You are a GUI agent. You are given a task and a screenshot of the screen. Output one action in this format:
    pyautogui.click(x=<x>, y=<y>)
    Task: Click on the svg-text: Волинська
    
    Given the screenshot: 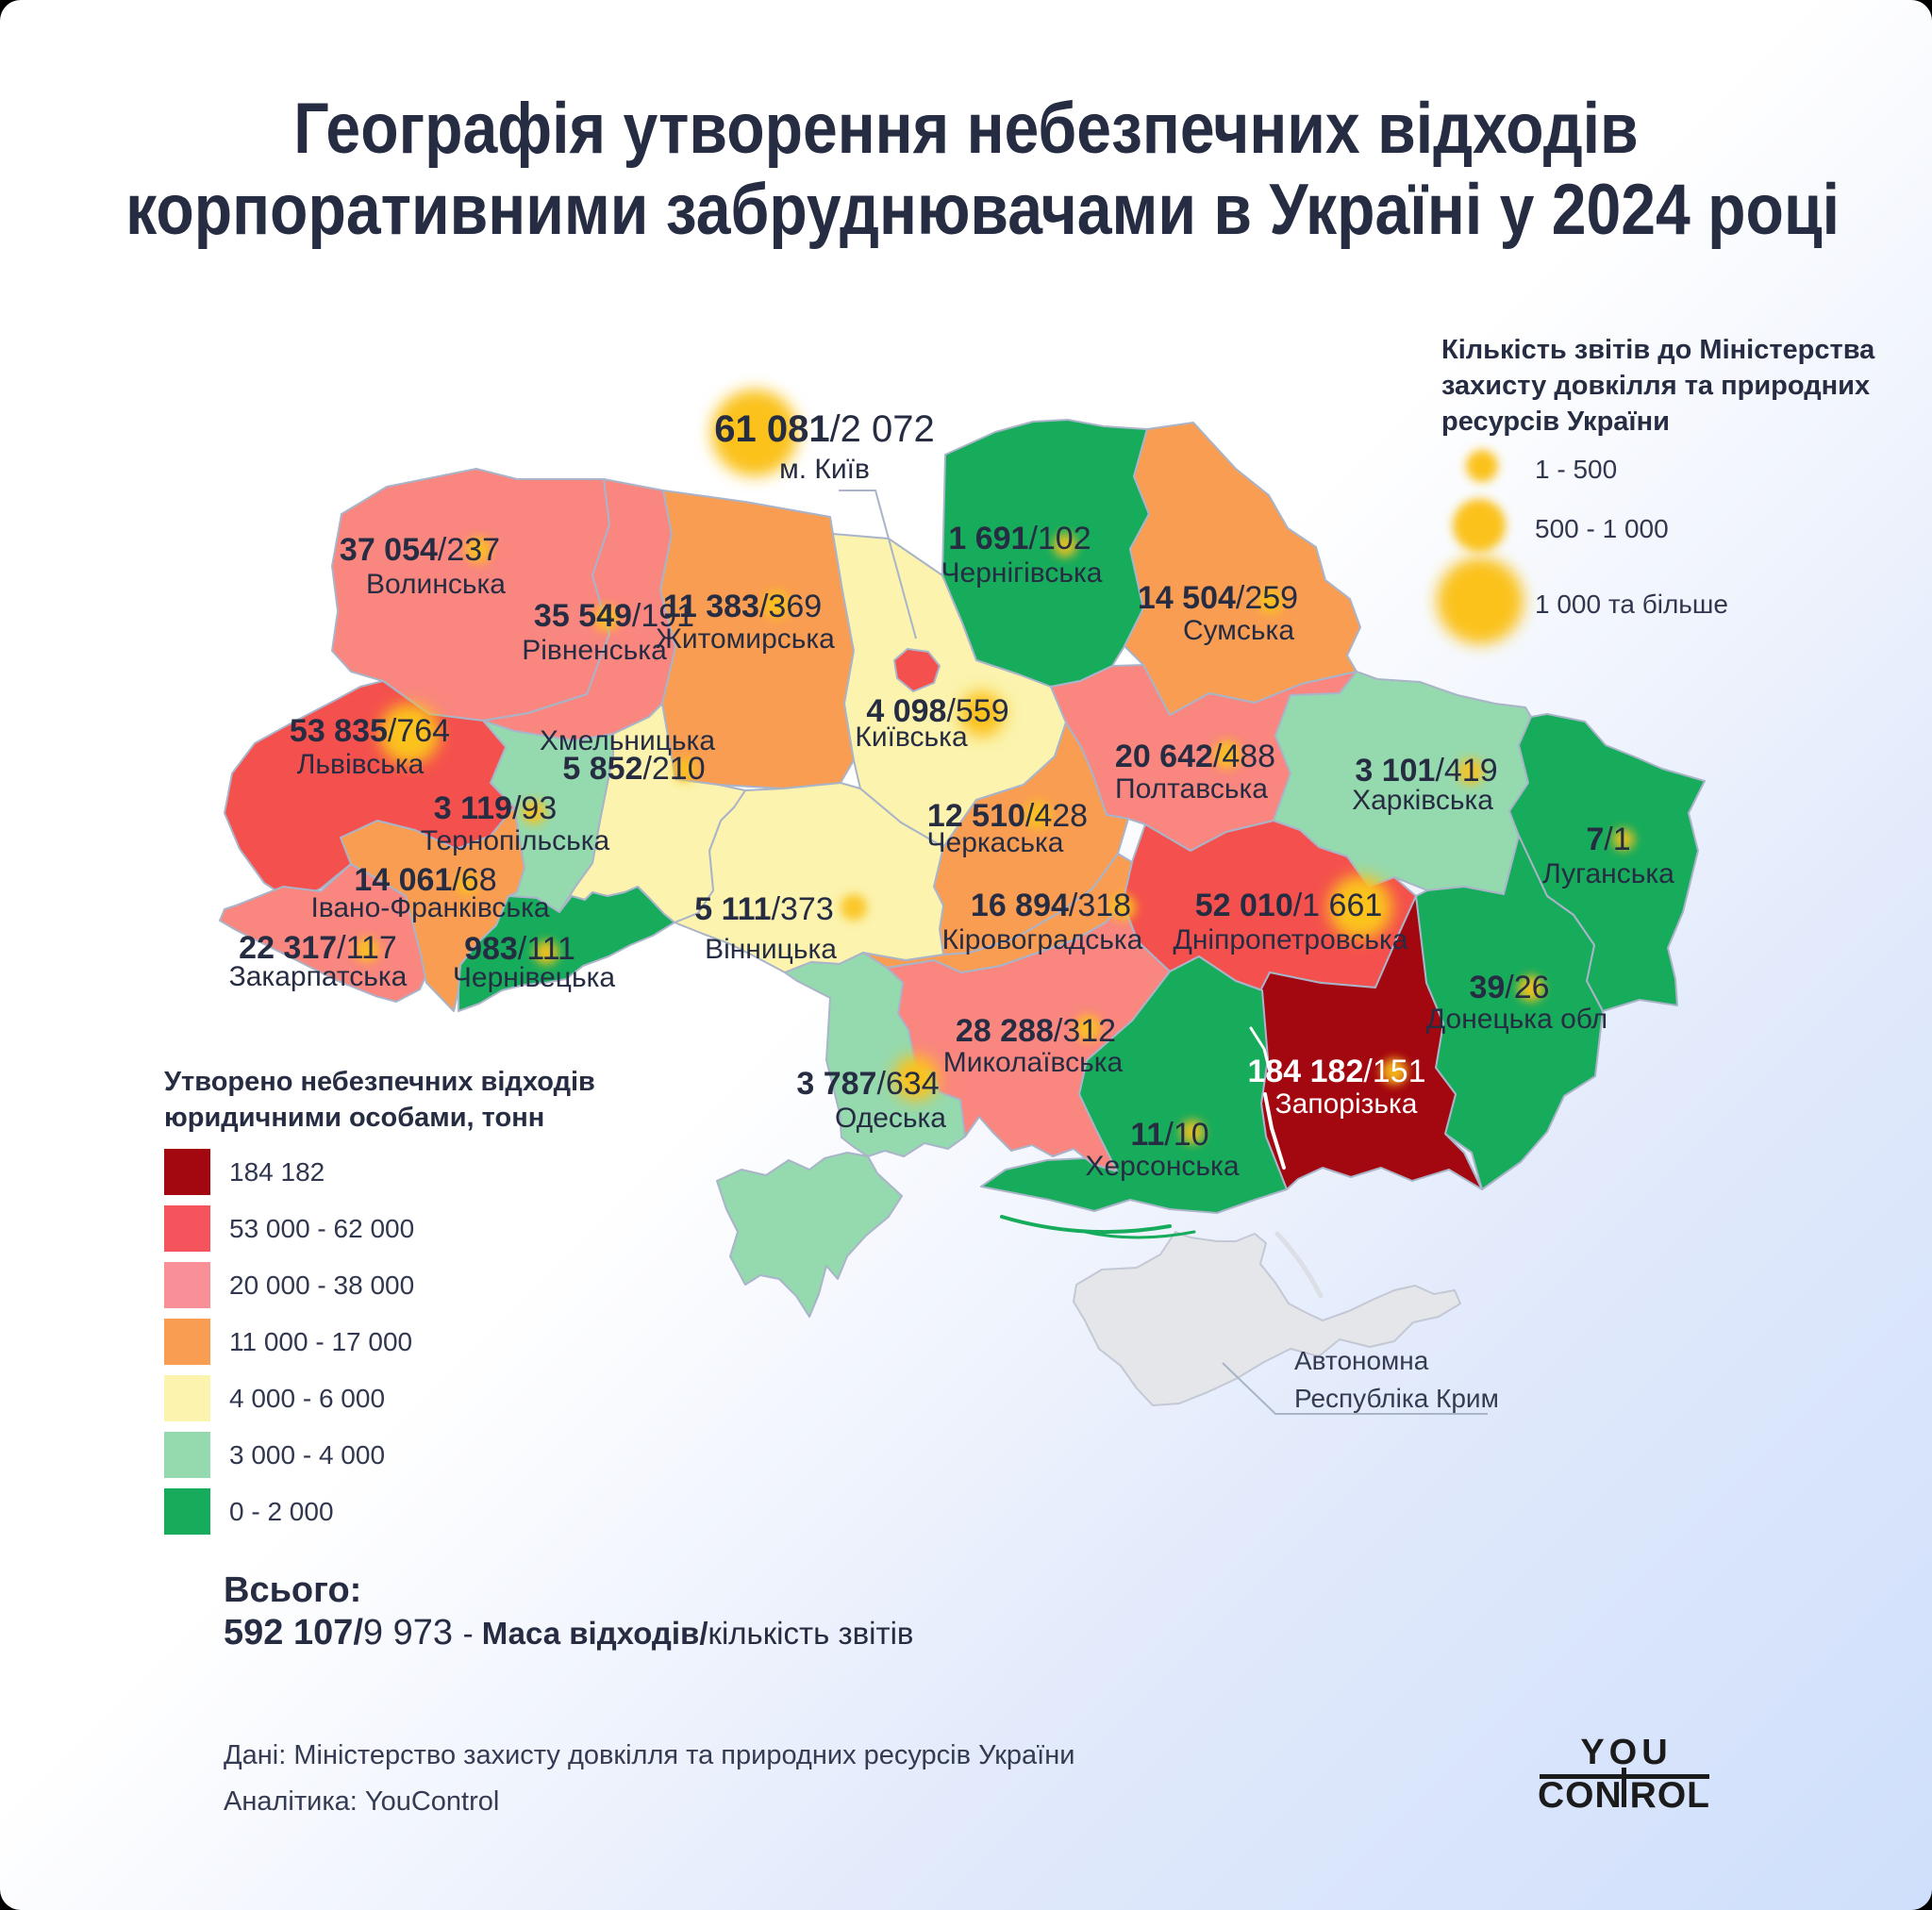 What is the action you would take?
    pyautogui.click(x=436, y=584)
    